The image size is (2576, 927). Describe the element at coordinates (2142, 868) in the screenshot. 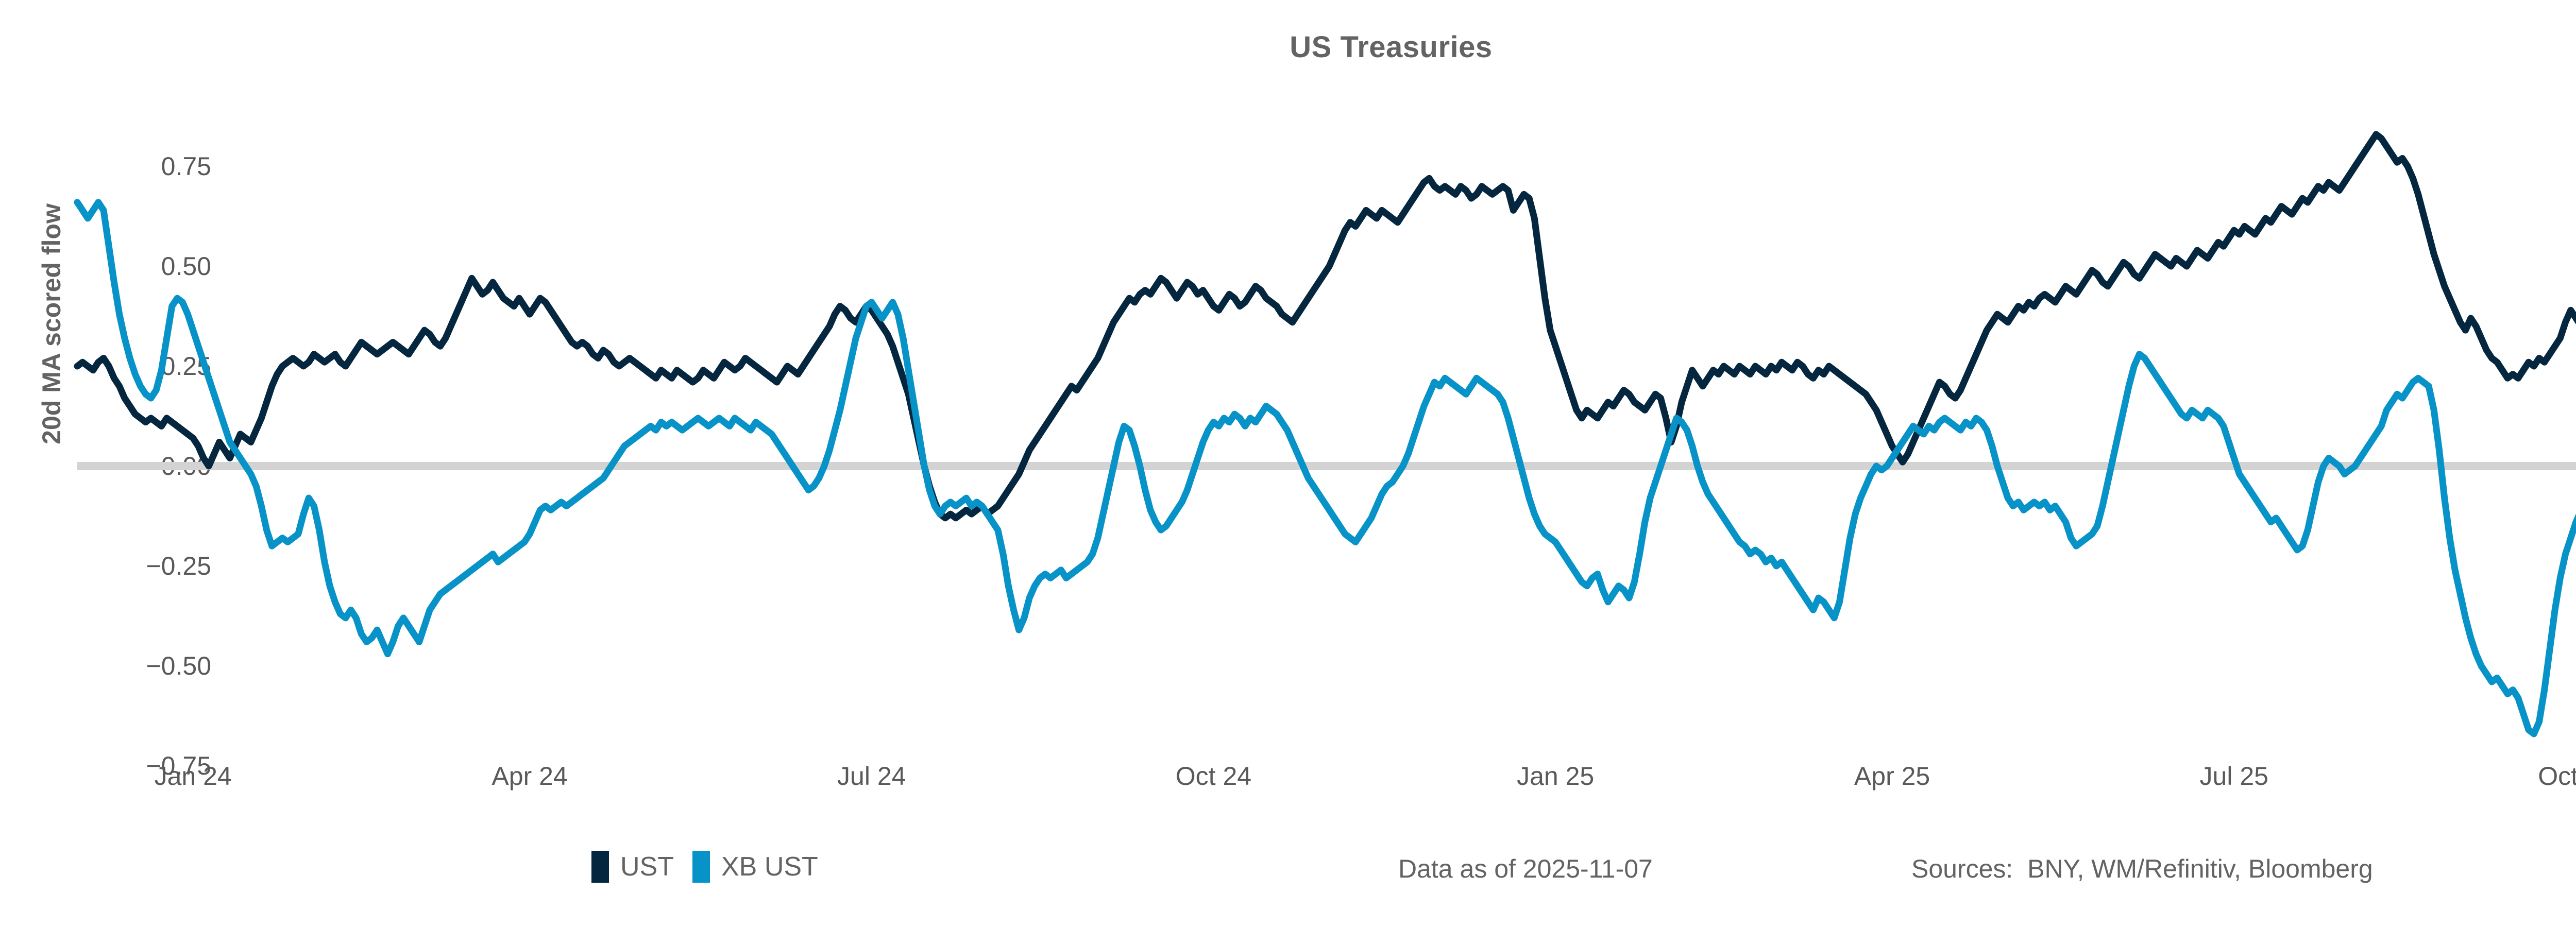

I see `sources-note: Sources: BNY, WM/Refinitiv, Bloomberg` at that location.